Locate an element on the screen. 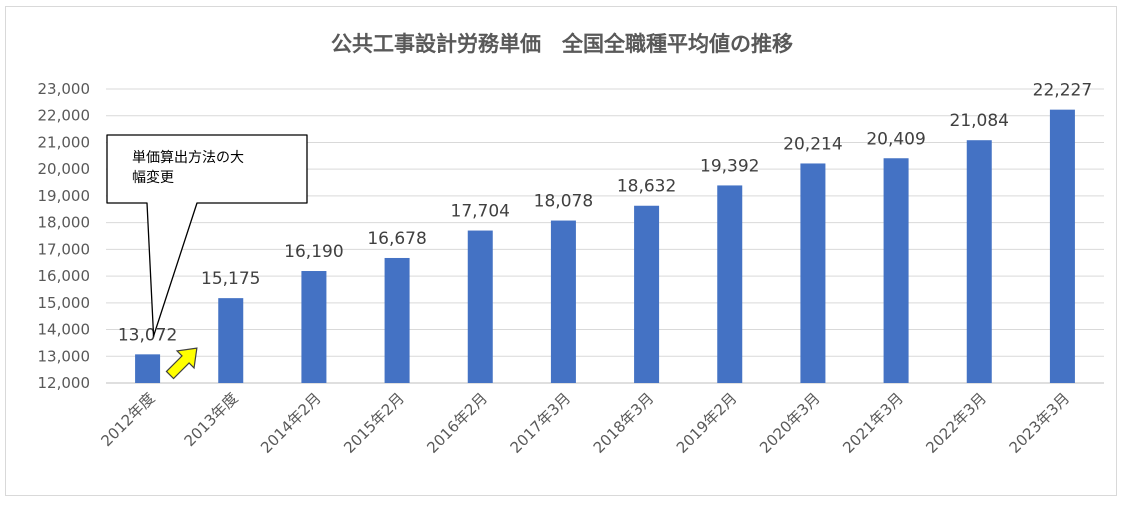 The height and width of the screenshot is (505, 1125). data-label: 20,214 is located at coordinates (812, 144).